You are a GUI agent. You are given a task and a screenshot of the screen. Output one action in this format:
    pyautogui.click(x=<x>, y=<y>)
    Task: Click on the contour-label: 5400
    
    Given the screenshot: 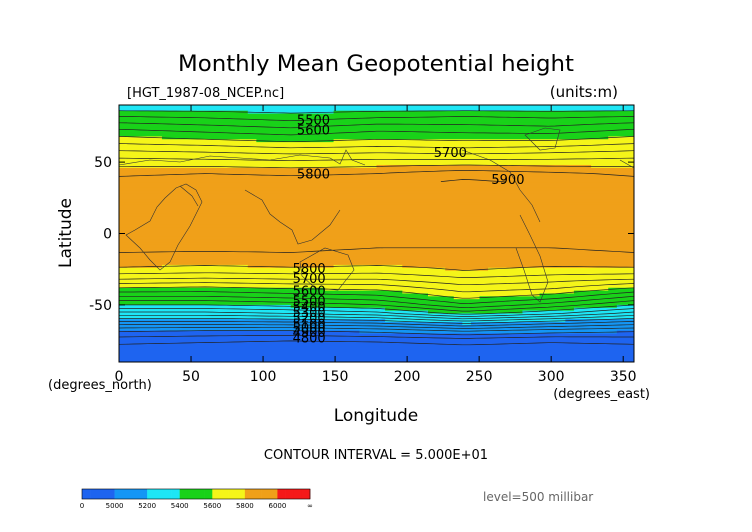 What is the action you would take?
    pyautogui.click(x=309, y=307)
    